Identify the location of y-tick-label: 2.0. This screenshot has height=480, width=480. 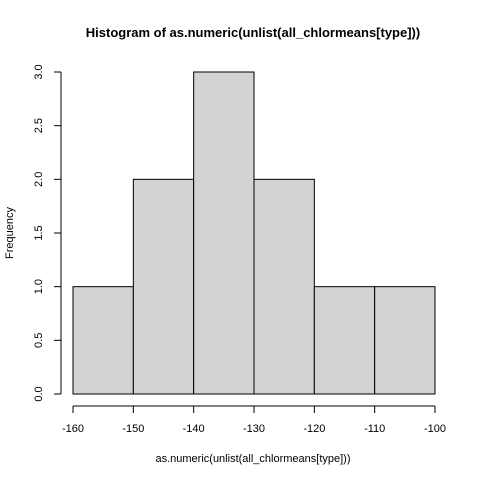
(39, 179).